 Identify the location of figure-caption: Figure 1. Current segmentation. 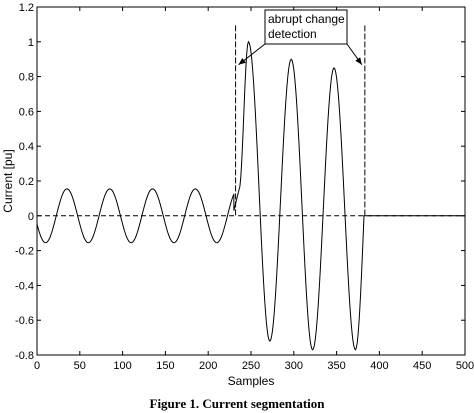
(238, 403).